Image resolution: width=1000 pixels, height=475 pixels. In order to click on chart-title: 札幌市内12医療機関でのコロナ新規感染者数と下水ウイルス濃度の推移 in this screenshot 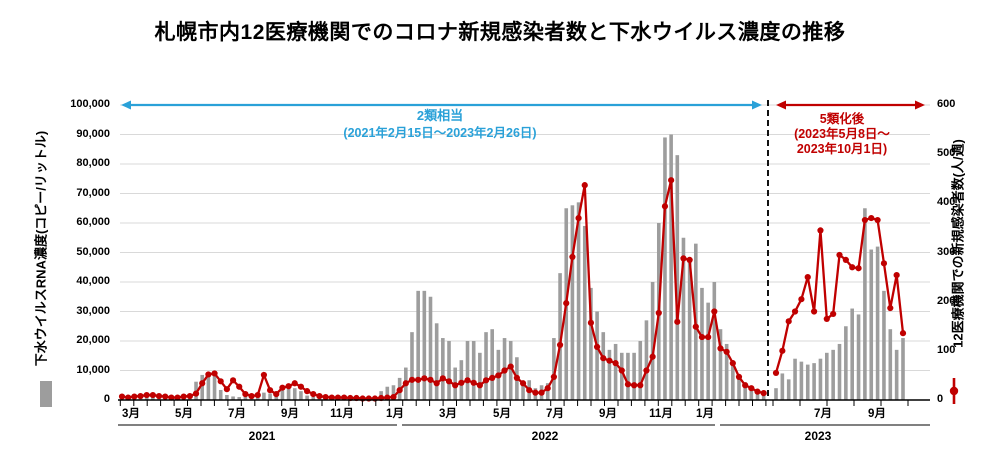, I will do `click(500, 32)`.